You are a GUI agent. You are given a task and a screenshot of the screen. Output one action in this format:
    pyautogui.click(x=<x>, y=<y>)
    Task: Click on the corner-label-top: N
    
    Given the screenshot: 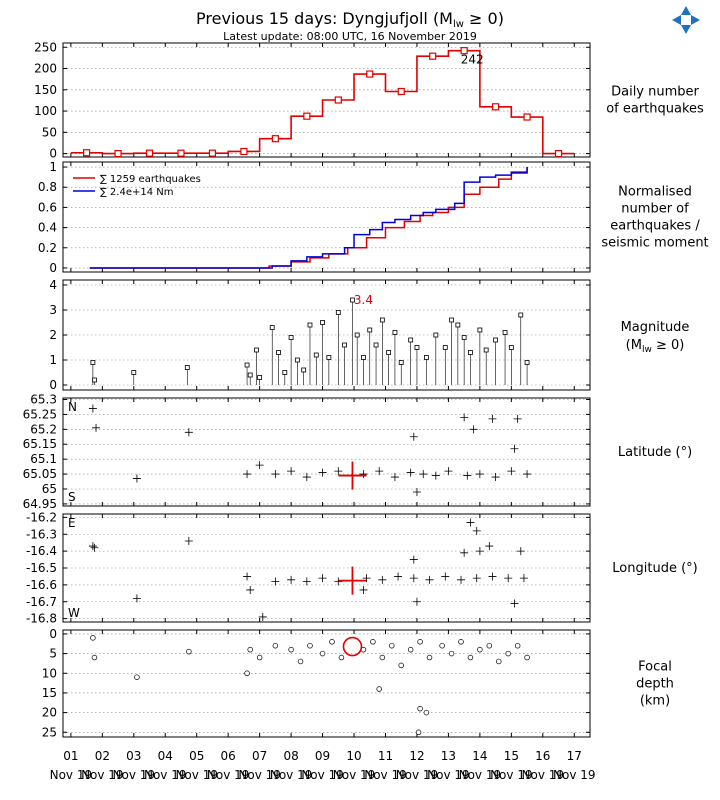 What is the action you would take?
    pyautogui.click(x=72, y=407)
    